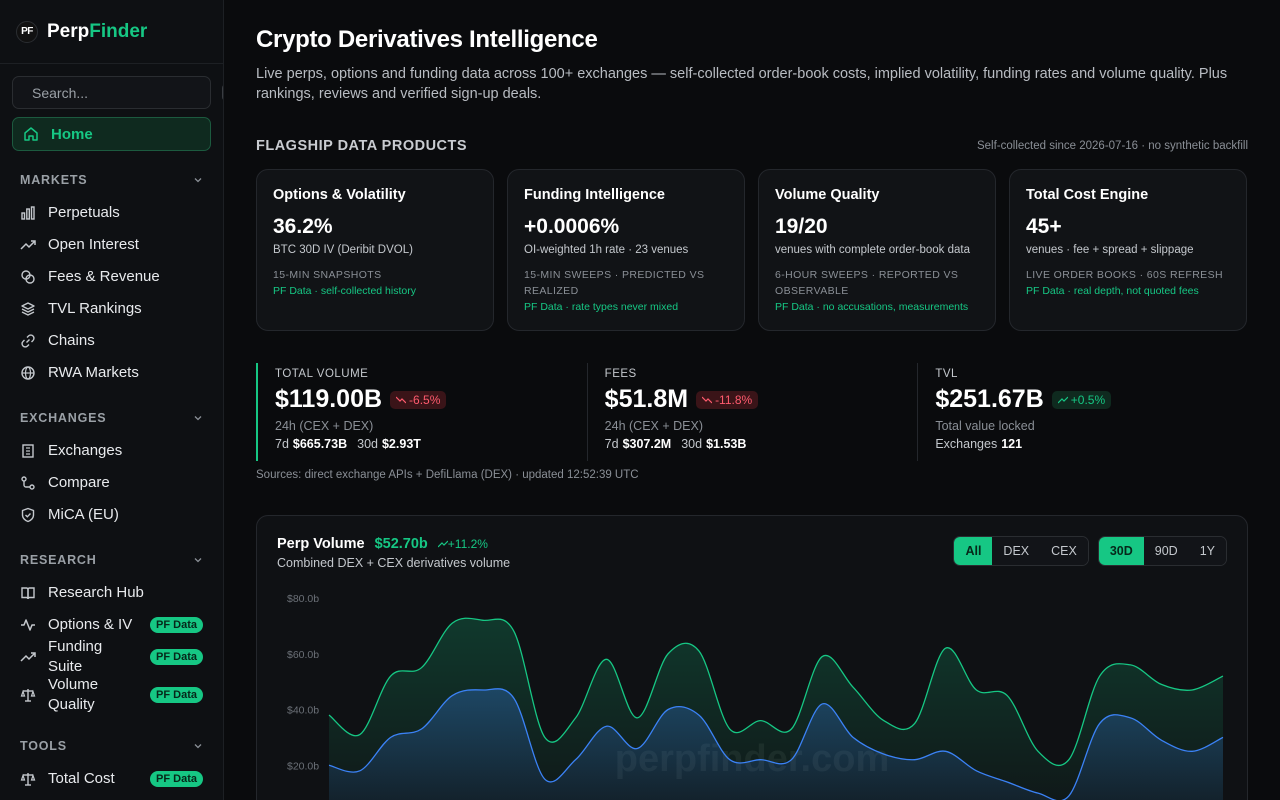  Describe the element at coordinates (320, 444) in the screenshot. I see `stat-extra-value: $665.73B` at that location.